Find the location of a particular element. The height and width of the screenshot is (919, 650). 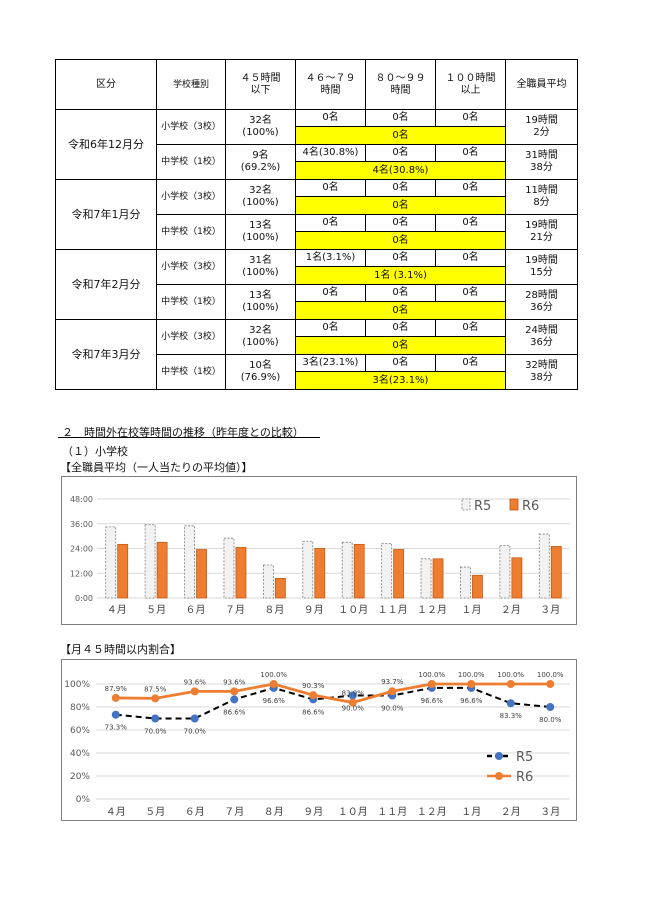

data-label-r6: 87.9% is located at coordinates (116, 689).